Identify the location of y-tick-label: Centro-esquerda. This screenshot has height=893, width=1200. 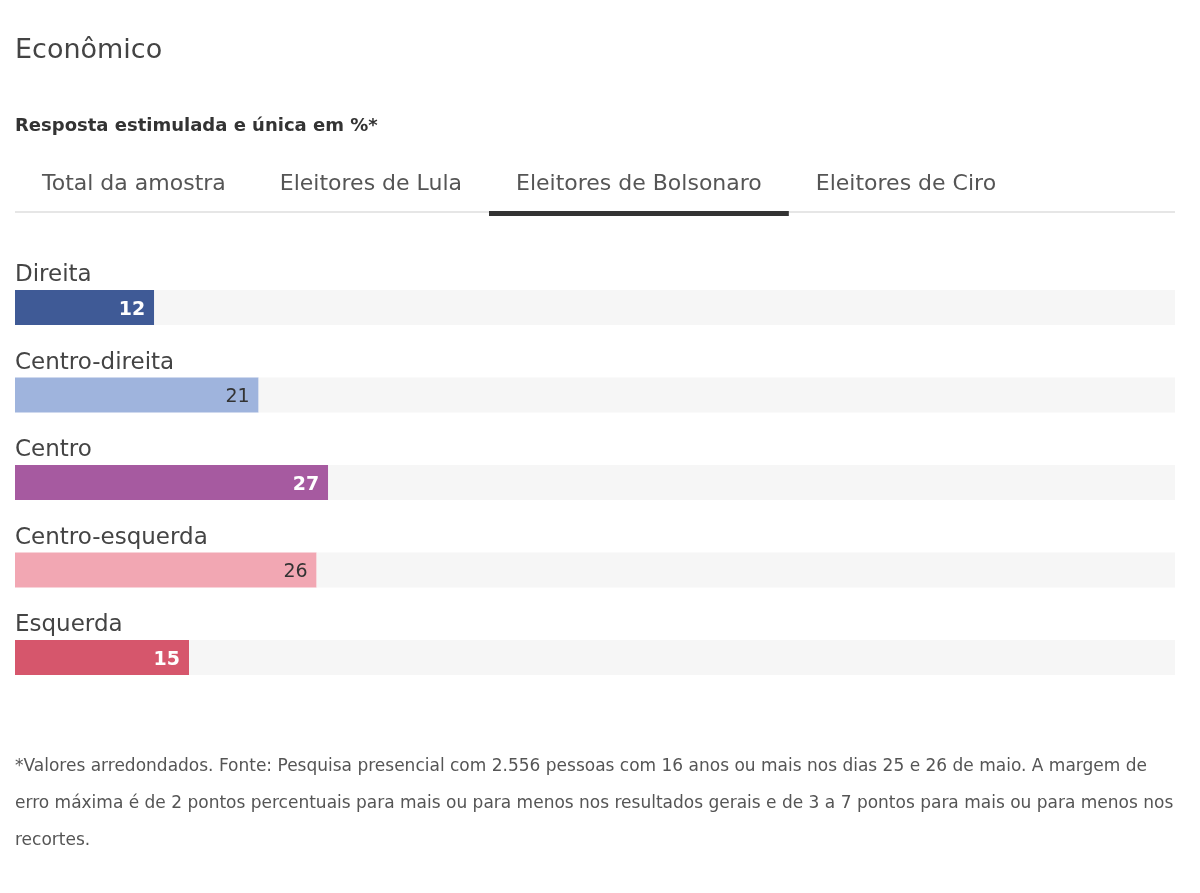
(111, 535).